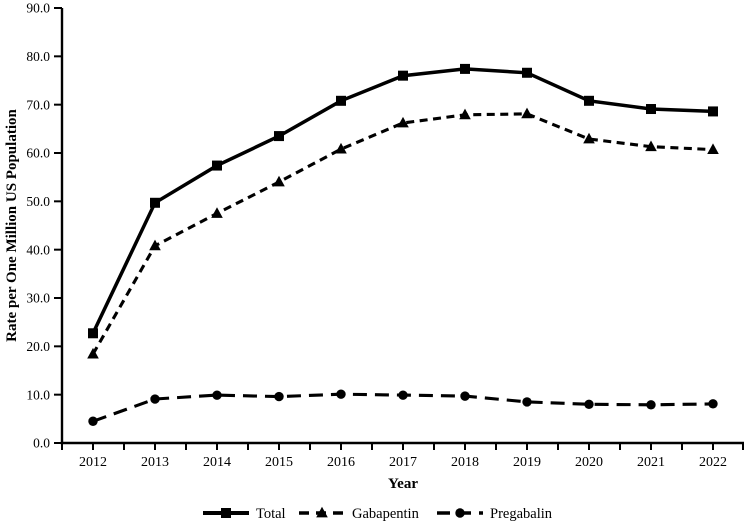  I want to click on legend-label-pregabalin: Pregabalin, so click(521, 514).